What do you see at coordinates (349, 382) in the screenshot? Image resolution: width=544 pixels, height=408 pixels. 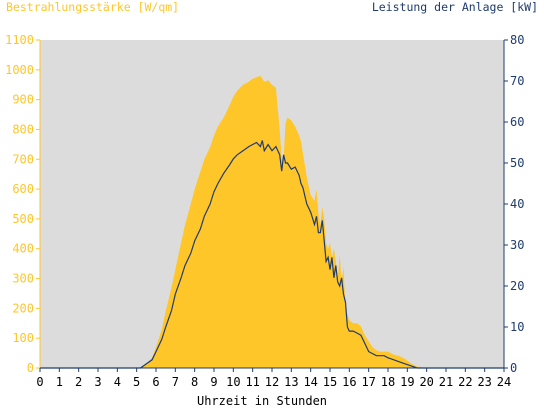 I see `x-tick-label: 16` at bounding box center [349, 382].